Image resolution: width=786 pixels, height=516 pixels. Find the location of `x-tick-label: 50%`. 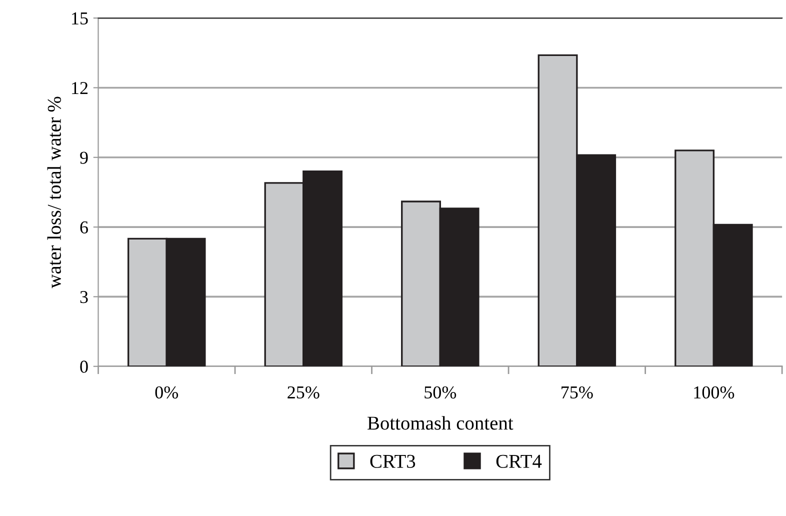

x-tick-label: 50% is located at coordinates (440, 392).